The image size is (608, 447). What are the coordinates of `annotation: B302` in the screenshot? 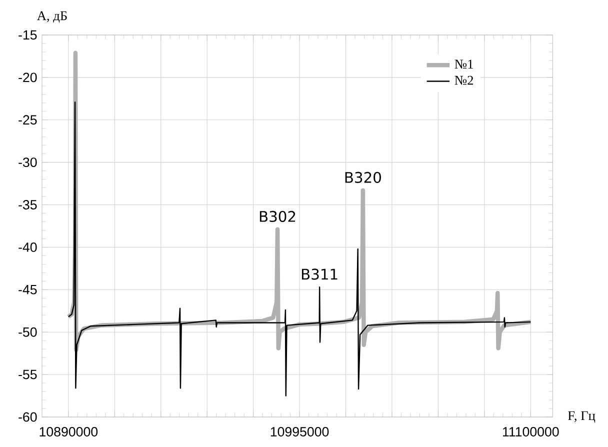 It's located at (278, 216).